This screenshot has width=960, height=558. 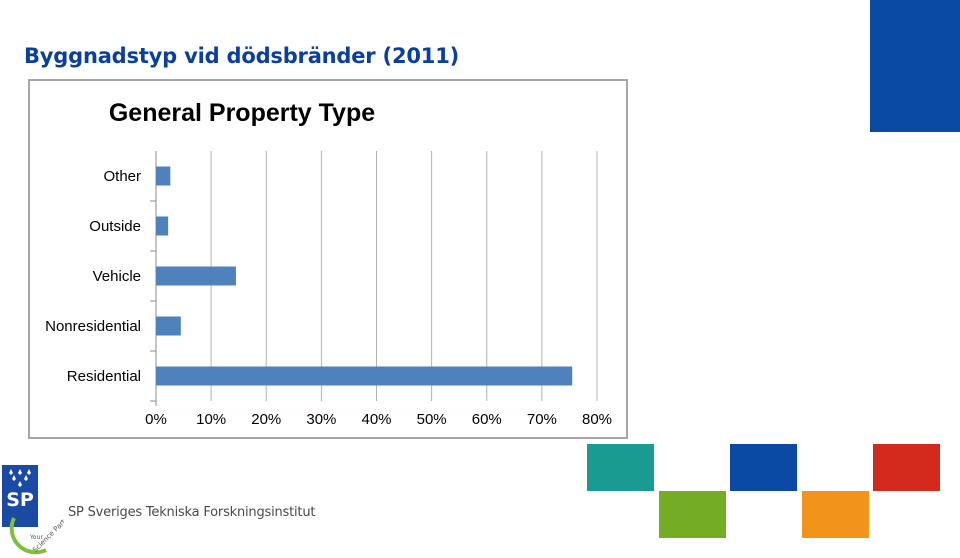 I want to click on teal-tile, so click(x=620, y=467).